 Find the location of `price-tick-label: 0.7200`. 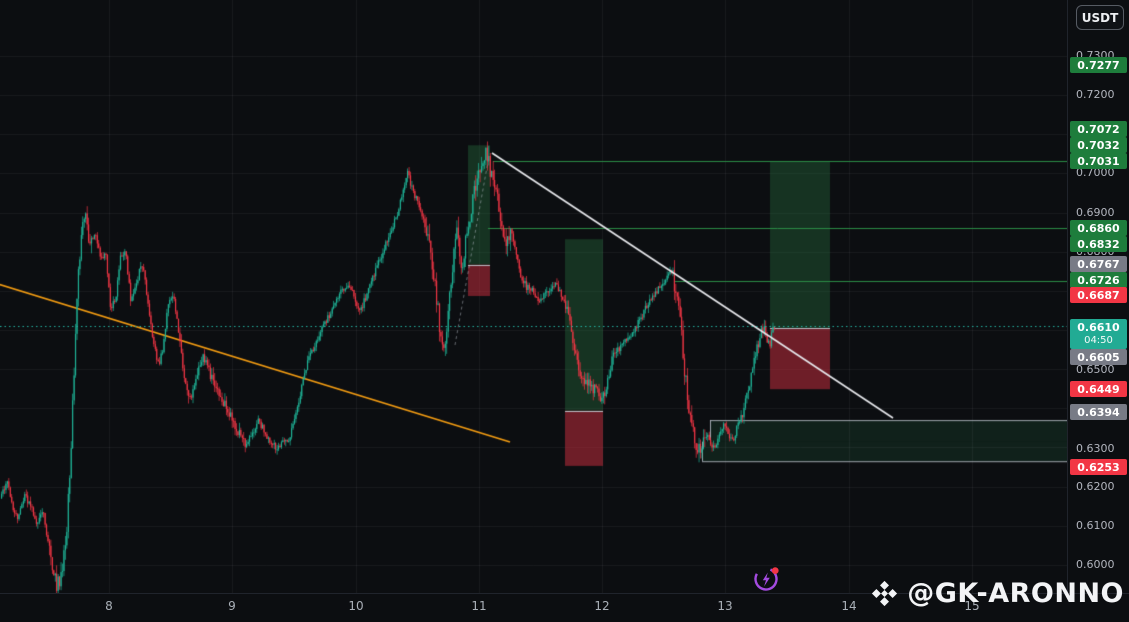

price-tick-label: 0.7200 is located at coordinates (1095, 94).